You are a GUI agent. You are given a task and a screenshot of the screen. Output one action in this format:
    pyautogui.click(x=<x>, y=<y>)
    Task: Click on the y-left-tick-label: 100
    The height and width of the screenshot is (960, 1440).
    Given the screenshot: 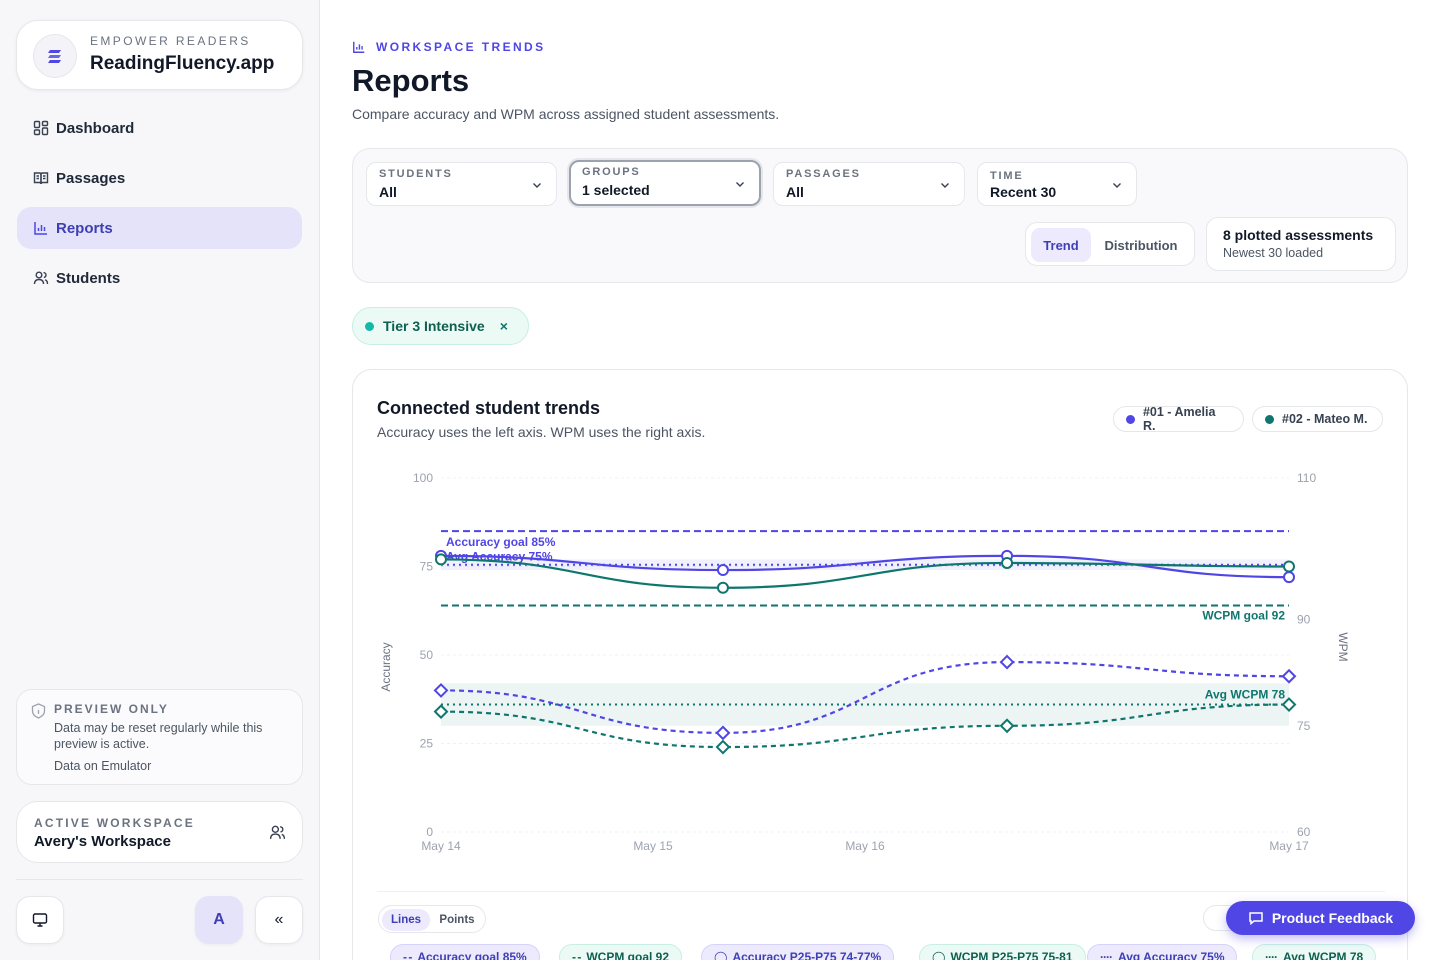 What is the action you would take?
    pyautogui.click(x=423, y=478)
    